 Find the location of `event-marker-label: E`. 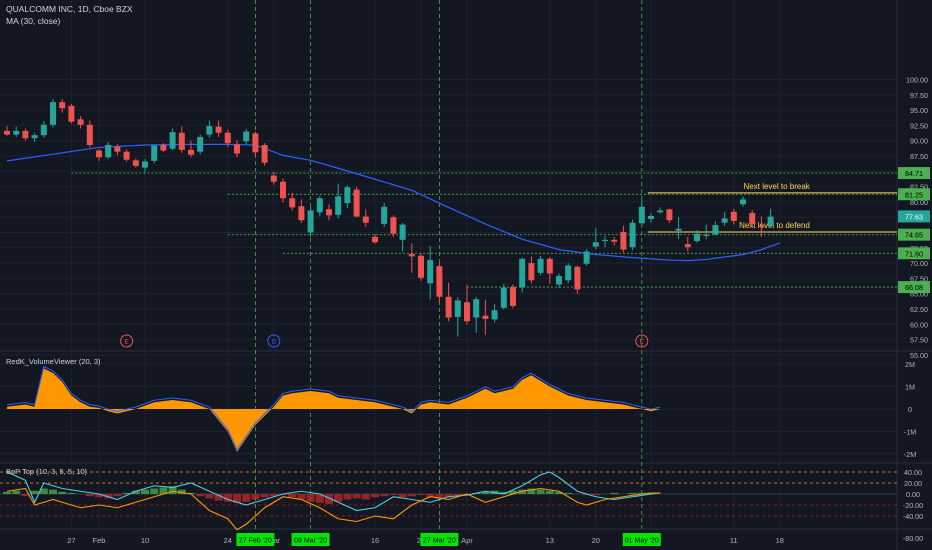

event-marker-label: E is located at coordinates (126, 342).